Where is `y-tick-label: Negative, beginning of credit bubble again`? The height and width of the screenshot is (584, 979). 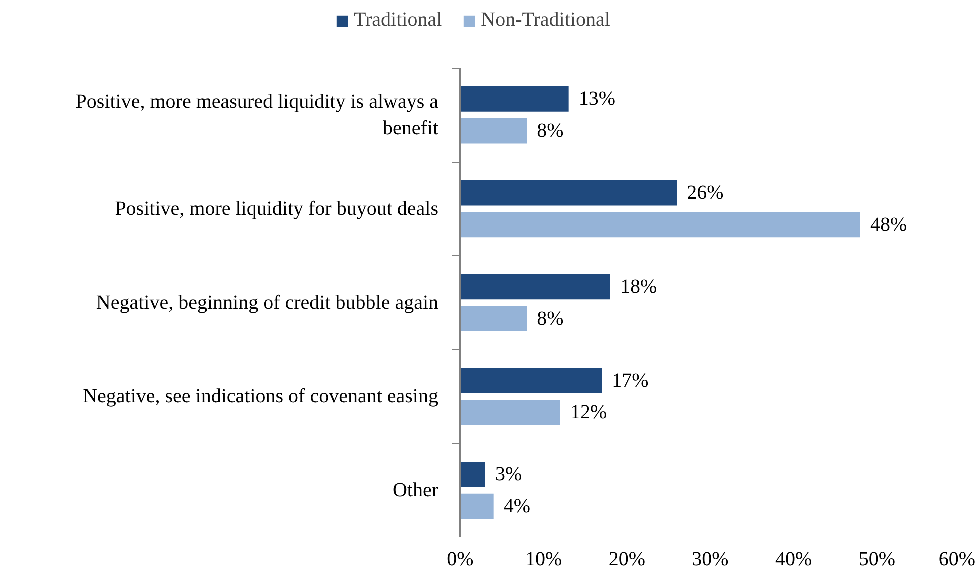 y-tick-label: Negative, beginning of credit bubble again is located at coordinates (267, 303).